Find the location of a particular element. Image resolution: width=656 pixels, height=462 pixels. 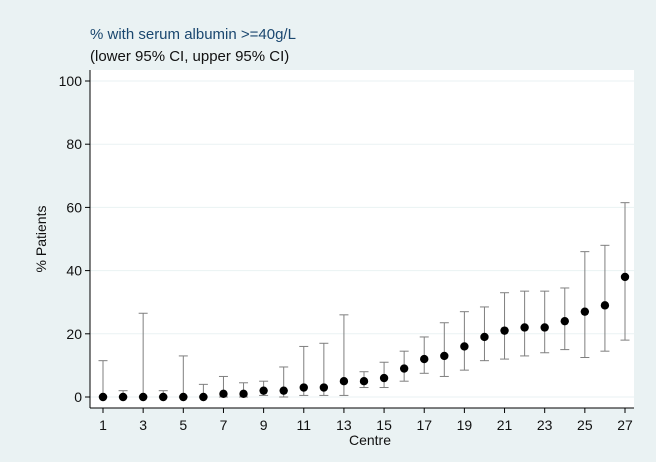

y-tick-label: 0 is located at coordinates (78, 397).